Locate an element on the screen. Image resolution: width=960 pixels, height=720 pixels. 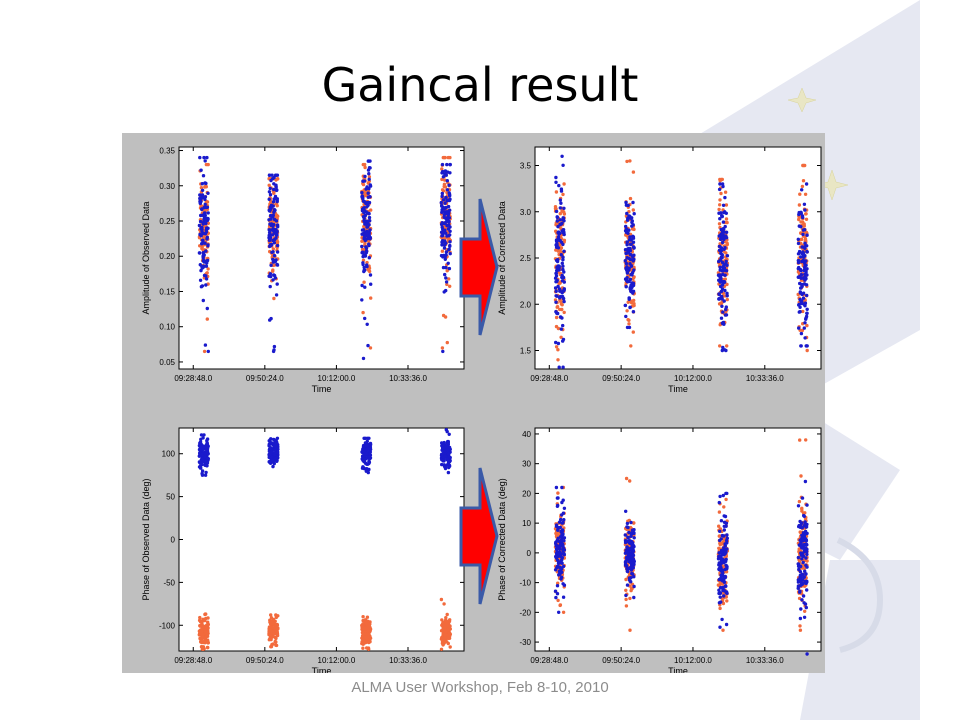
y-tick-label: 2.0 is located at coordinates (526, 304).